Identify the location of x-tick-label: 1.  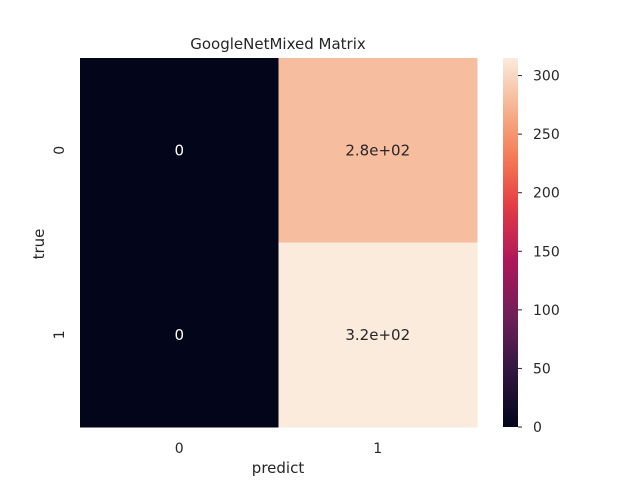
(377, 449).